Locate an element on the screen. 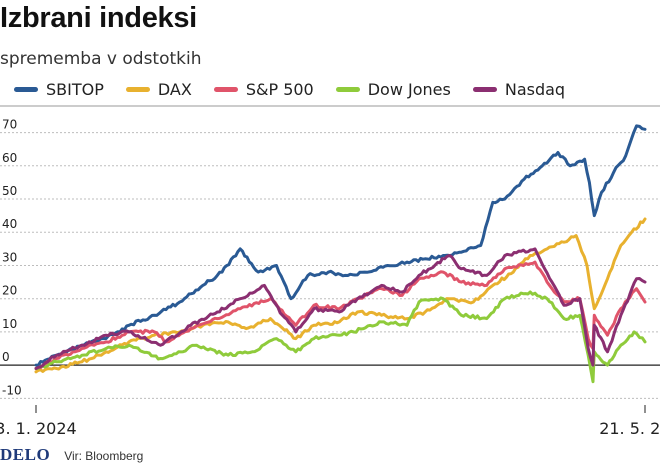 This screenshot has height=472, width=660. chart-subtitle: sprememba v odstotkih is located at coordinates (101, 59).